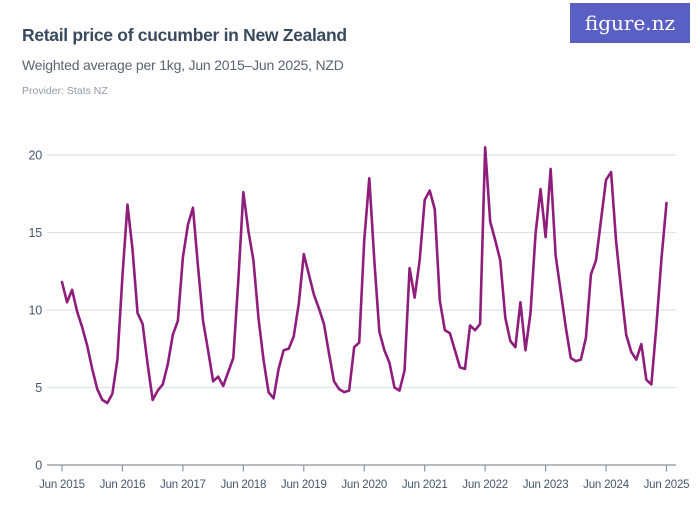 The height and width of the screenshot is (525, 700). I want to click on x-axis-label: Jun 2021, so click(425, 485).